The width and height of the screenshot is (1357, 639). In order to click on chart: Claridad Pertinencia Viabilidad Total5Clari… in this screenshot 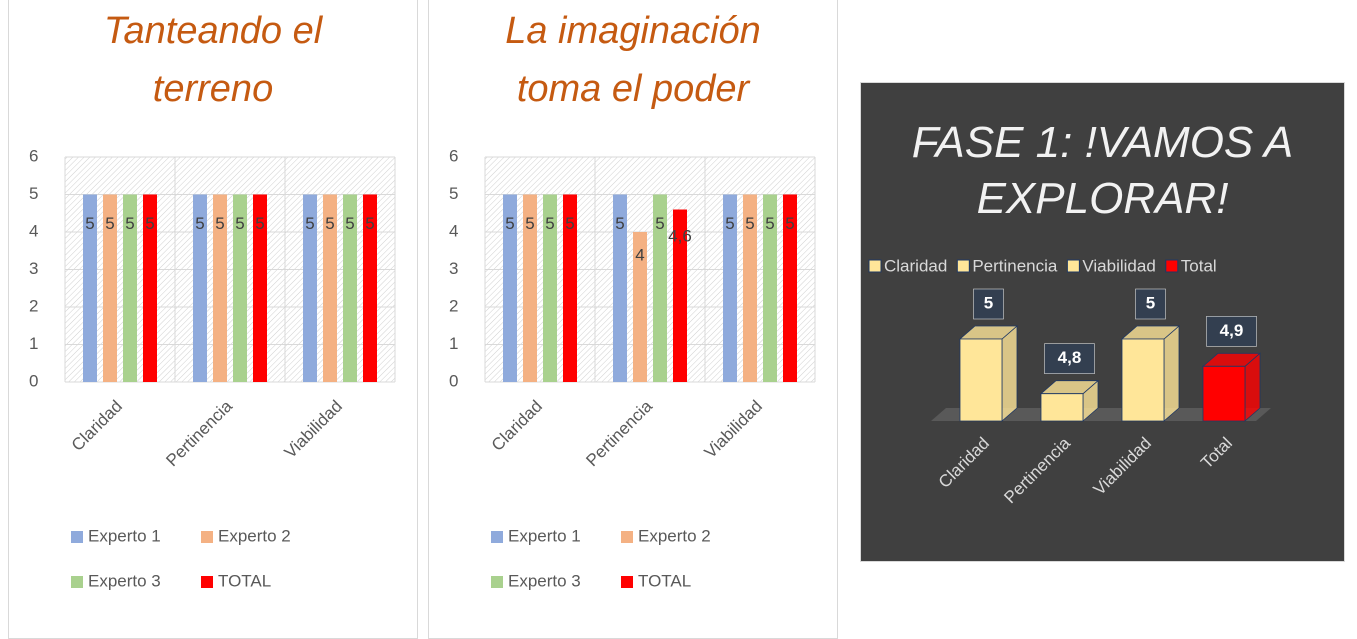, I will do `click(1069, 381)`.